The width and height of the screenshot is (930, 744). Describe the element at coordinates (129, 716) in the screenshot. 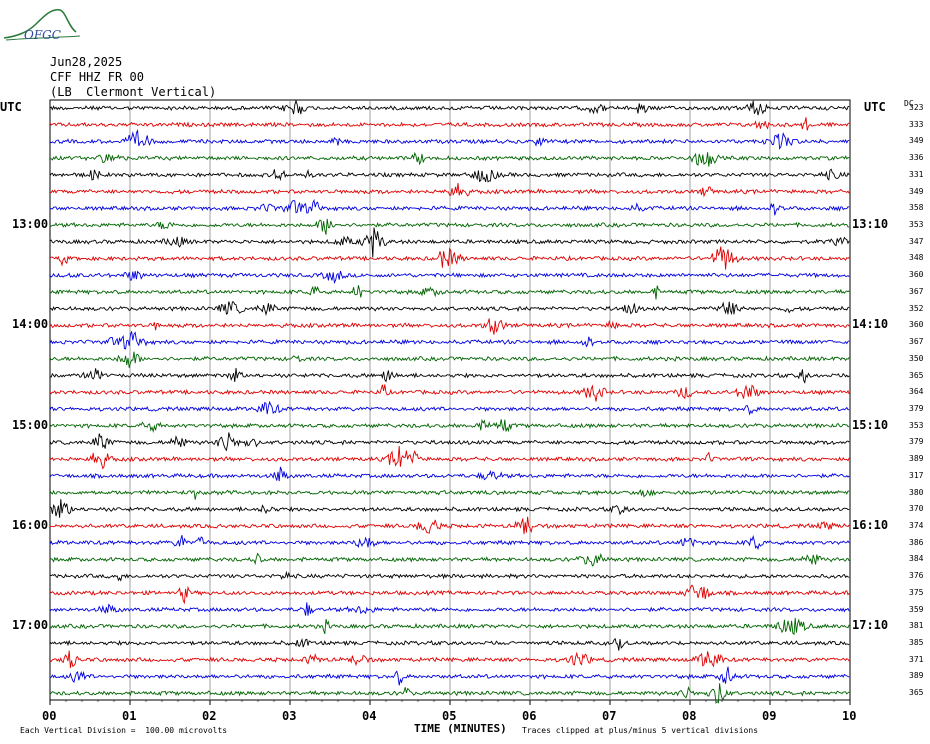

I see `x-tick-label: 01` at that location.